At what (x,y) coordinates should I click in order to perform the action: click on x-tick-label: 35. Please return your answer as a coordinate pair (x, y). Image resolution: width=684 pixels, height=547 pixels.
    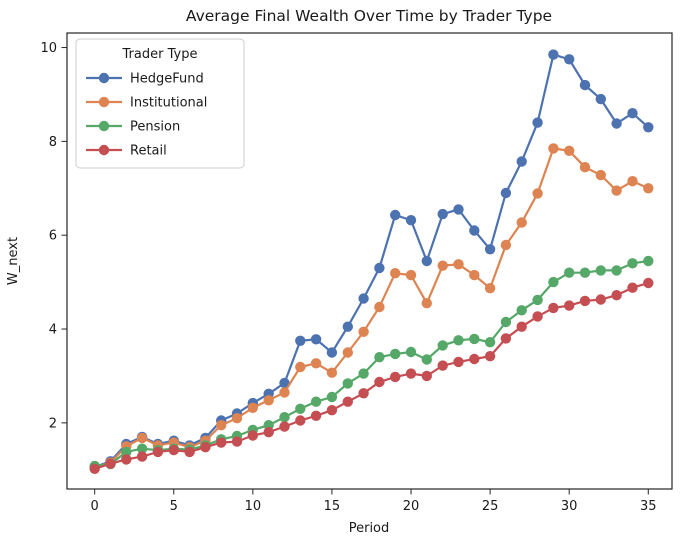
    Looking at the image, I should click on (648, 506).